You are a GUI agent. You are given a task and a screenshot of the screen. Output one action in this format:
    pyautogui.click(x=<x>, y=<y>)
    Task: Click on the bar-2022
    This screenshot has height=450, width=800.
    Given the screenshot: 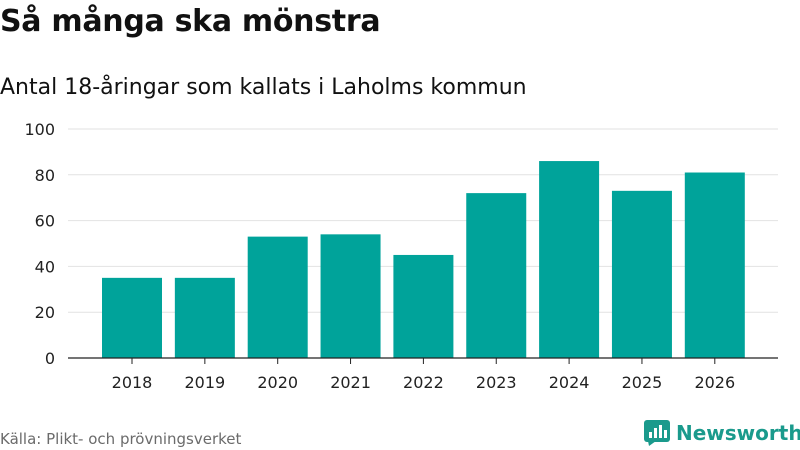 What is the action you would take?
    pyautogui.click(x=423, y=306)
    